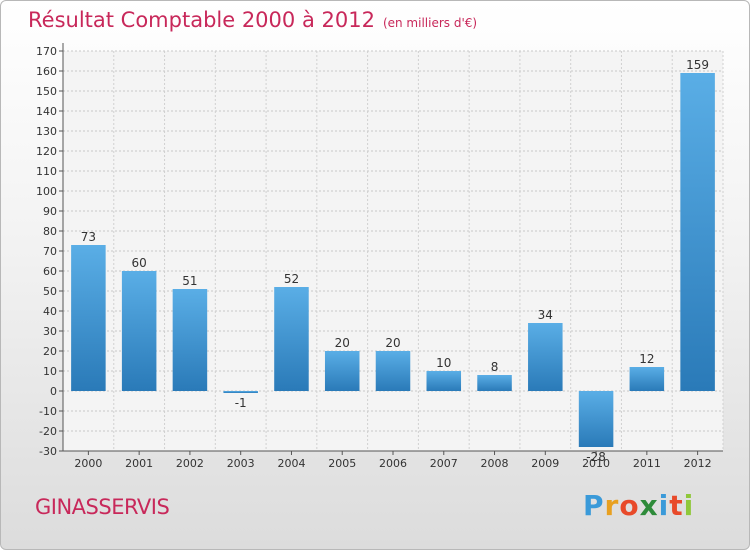 This screenshot has width=750, height=550. Describe the element at coordinates (647, 463) in the screenshot. I see `x-tick-label: 2011` at that location.